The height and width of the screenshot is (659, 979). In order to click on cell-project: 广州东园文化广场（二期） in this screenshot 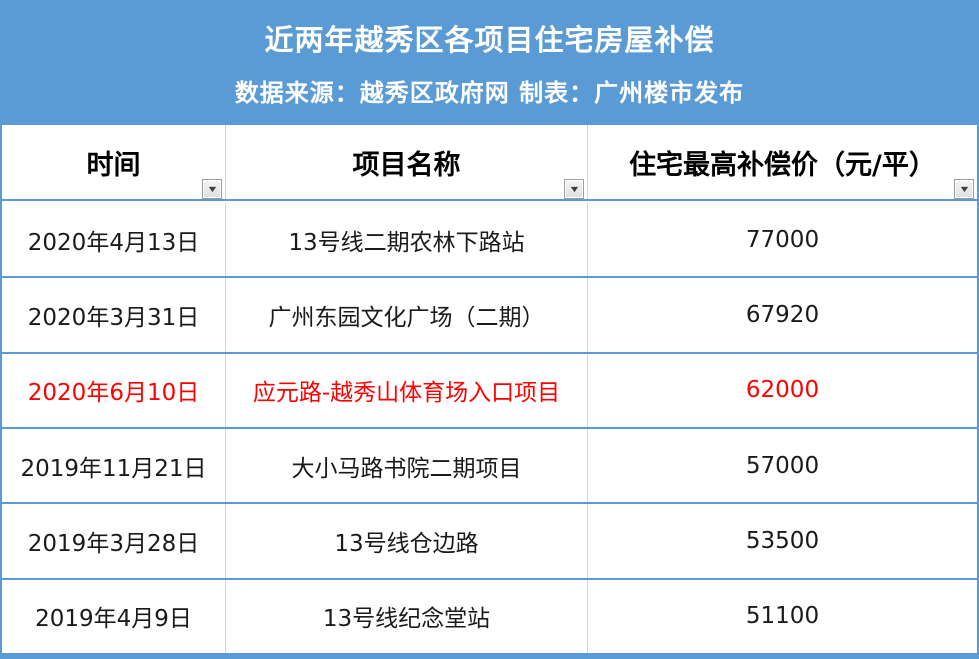, I will do `click(407, 315)`.